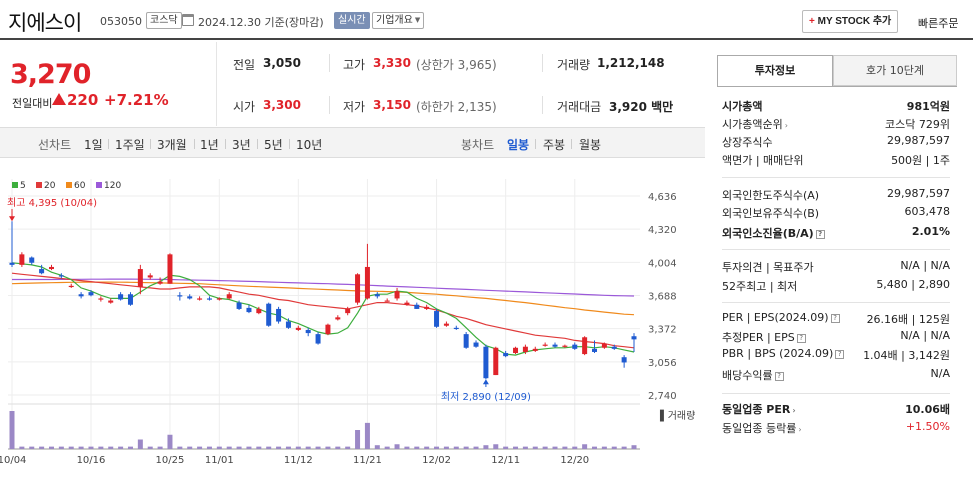 This screenshot has width=973, height=487. I want to click on foreign-ratio-value: 2.01%, so click(930, 231).